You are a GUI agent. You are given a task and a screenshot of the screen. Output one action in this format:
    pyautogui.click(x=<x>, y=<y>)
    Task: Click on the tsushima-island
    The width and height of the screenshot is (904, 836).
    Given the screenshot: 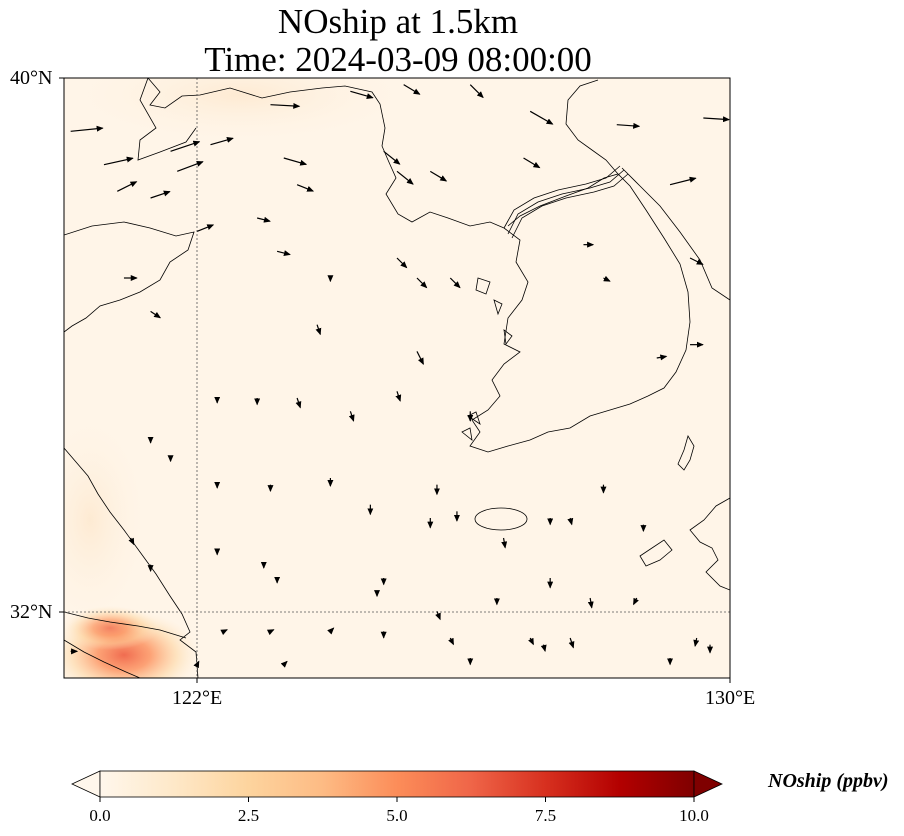 What is the action you would take?
    pyautogui.click(x=686, y=453)
    